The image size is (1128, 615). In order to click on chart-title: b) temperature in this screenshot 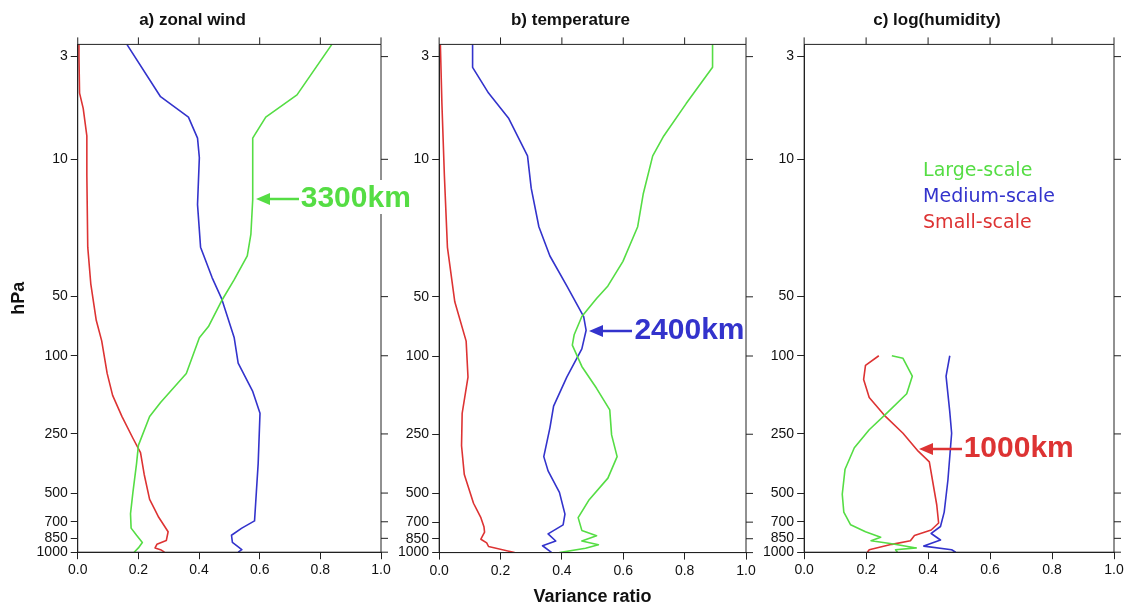, I will do `click(570, 19)`.